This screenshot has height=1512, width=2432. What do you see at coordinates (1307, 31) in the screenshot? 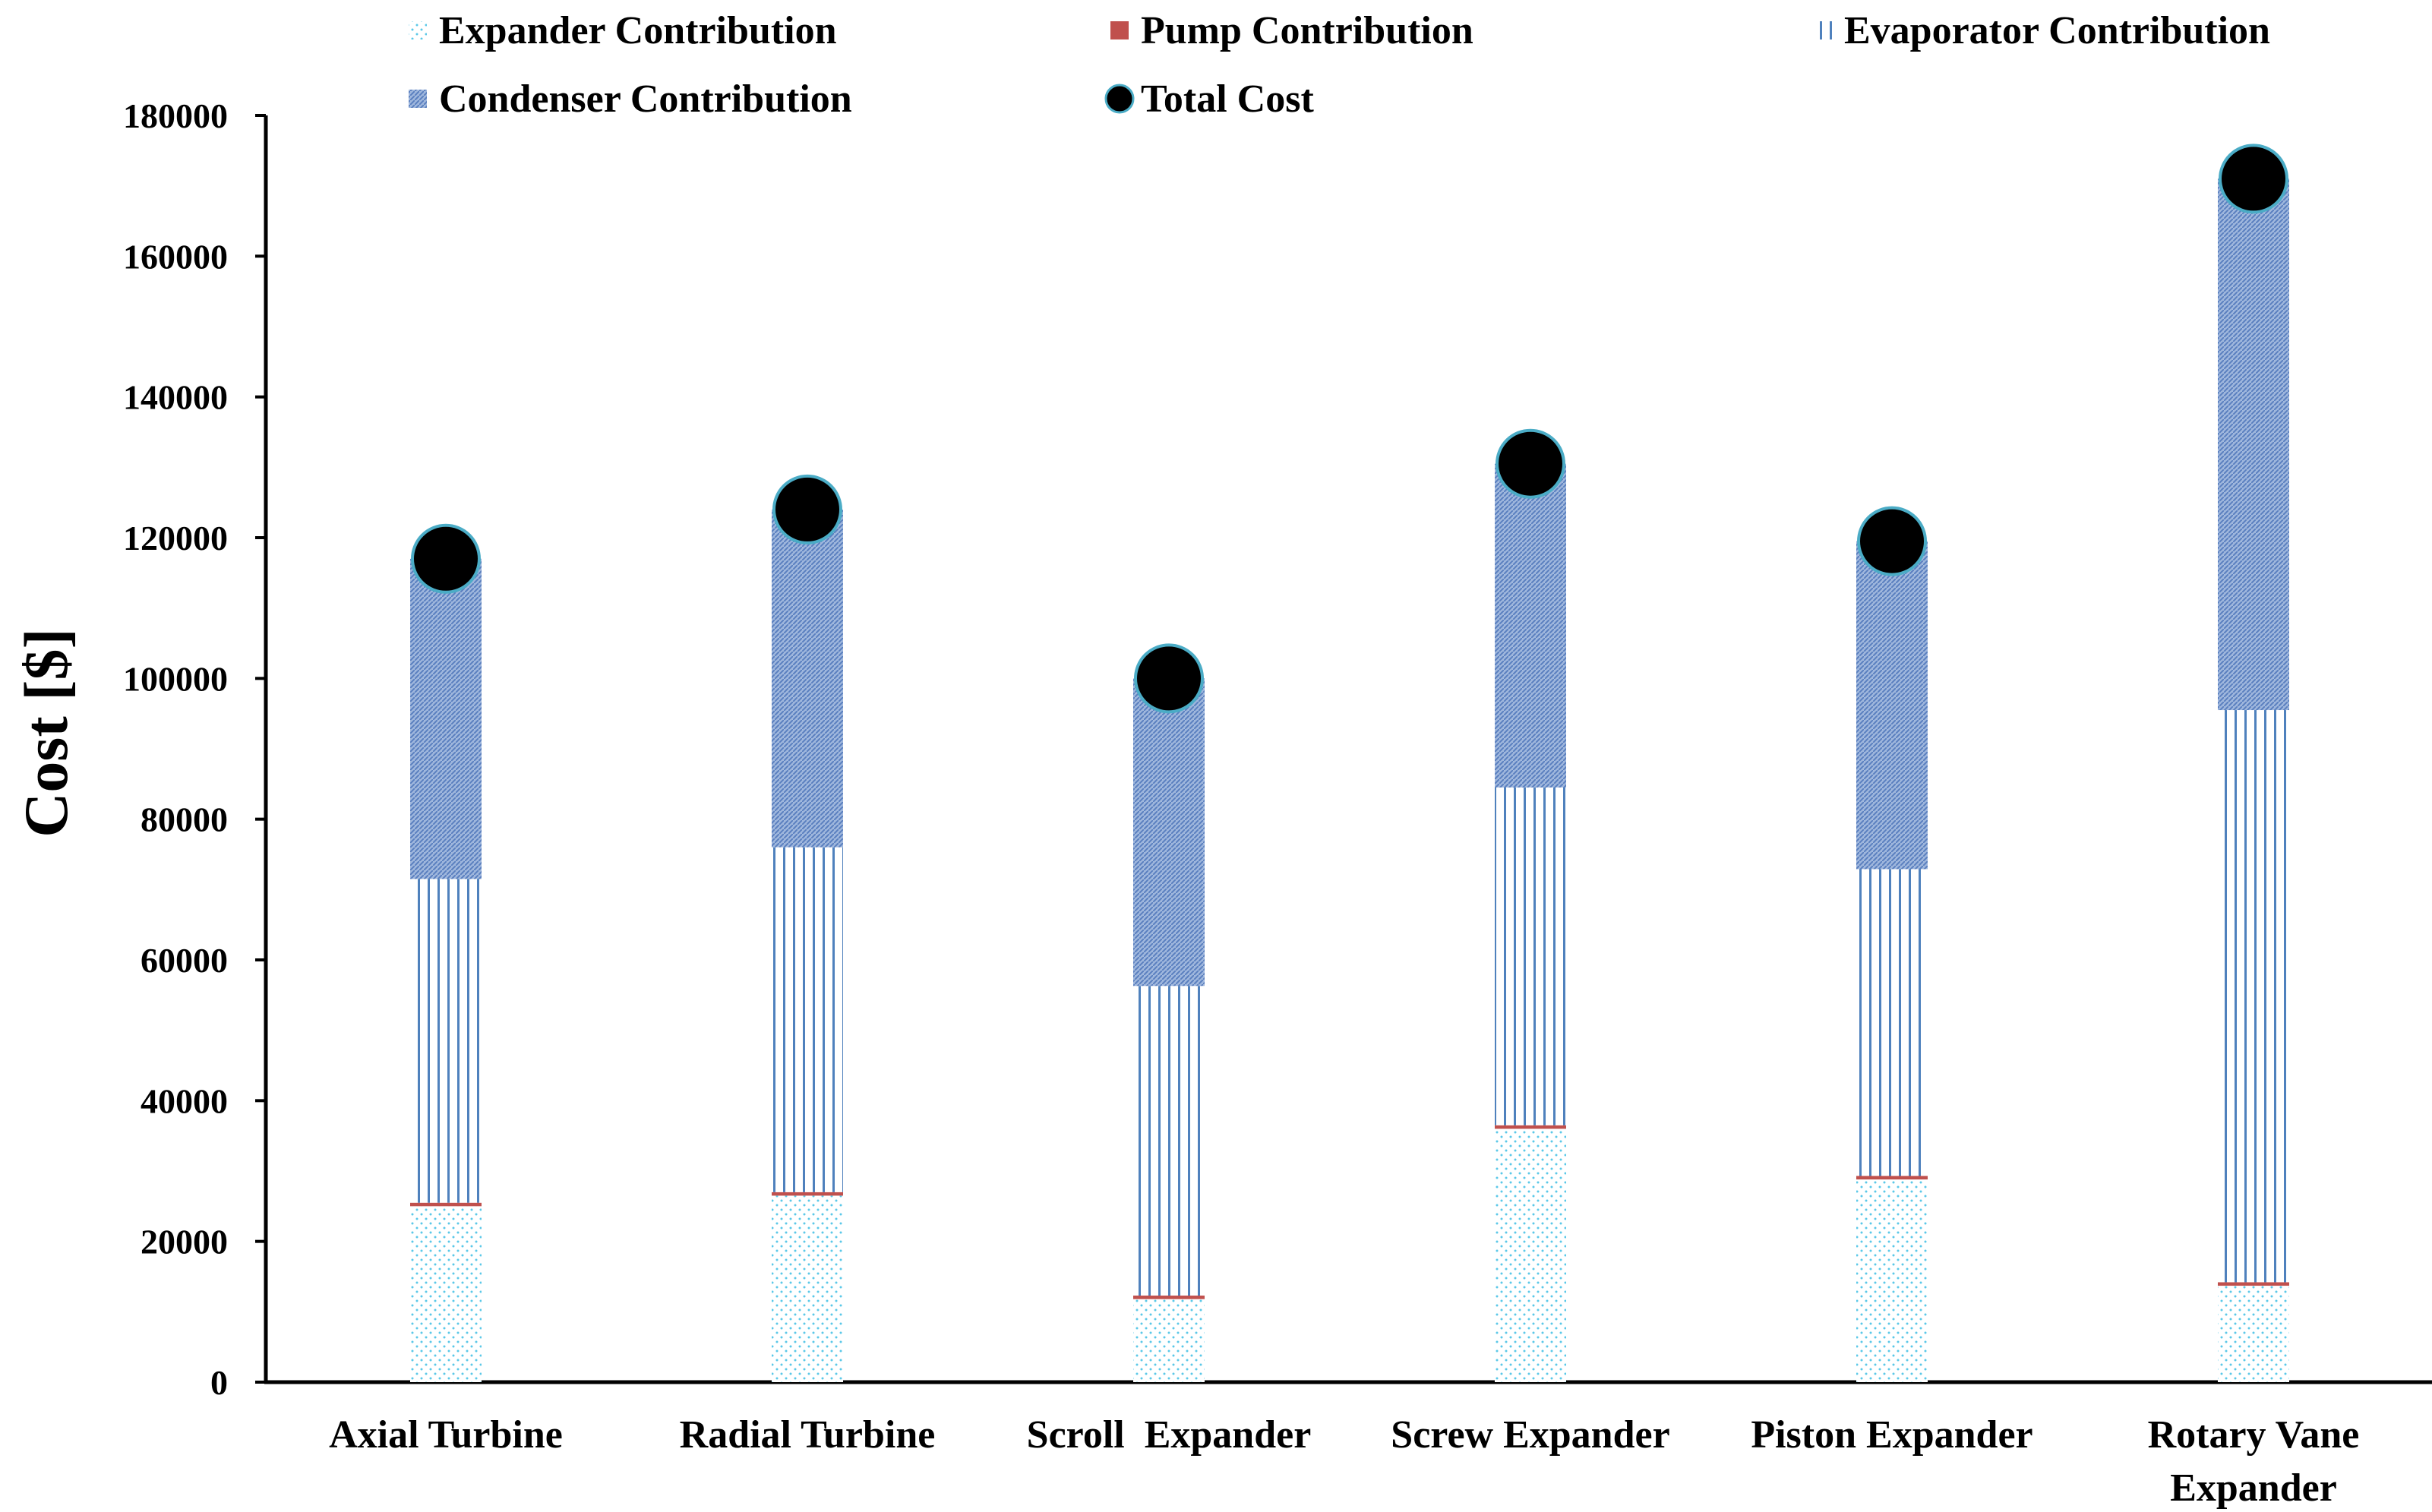
I see `legend-label: Pump Contribution` at bounding box center [1307, 31].